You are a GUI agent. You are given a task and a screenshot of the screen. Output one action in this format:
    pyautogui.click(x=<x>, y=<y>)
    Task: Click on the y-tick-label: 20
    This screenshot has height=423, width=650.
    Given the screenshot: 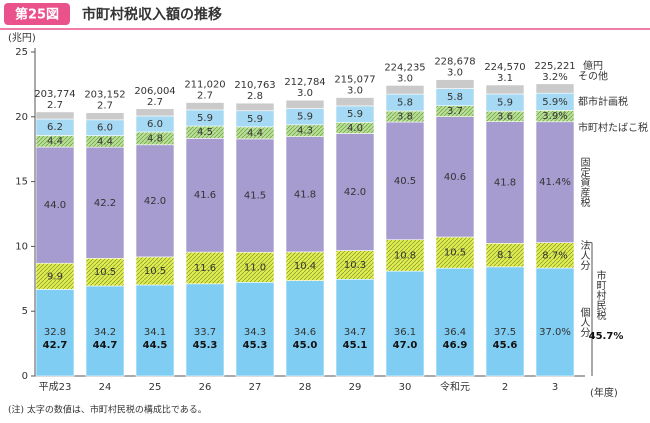 What is the action you would take?
    pyautogui.click(x=21, y=117)
    